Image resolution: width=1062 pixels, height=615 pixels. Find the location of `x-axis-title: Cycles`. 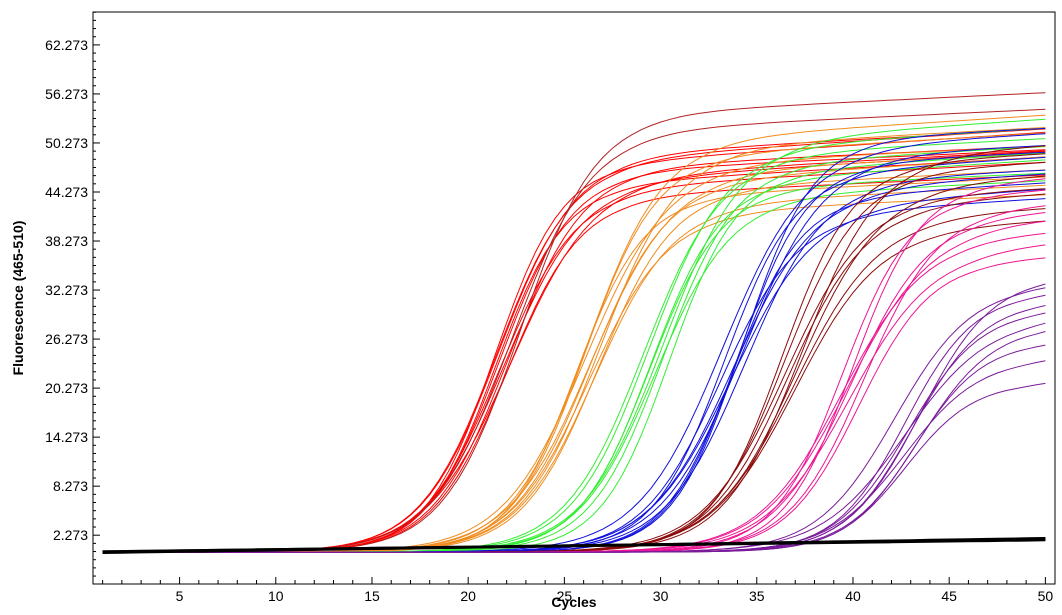

x-axis-title: Cycles is located at coordinates (573, 602).